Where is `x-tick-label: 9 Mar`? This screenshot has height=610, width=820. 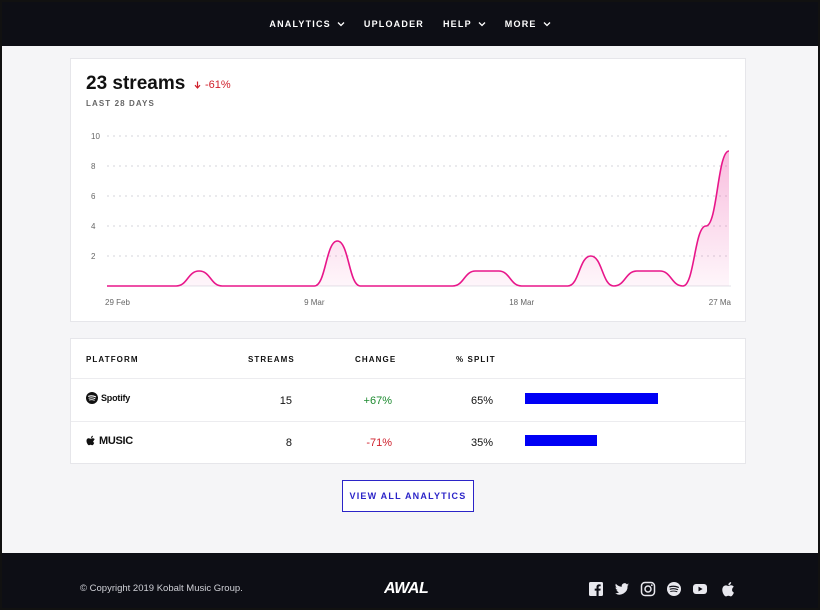
x-tick-label: 9 Mar is located at coordinates (314, 302).